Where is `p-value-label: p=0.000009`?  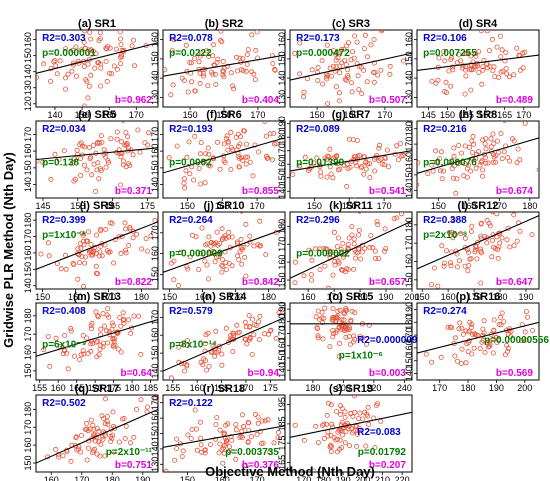 p-value-label: p=0.000009 is located at coordinates (196, 254).